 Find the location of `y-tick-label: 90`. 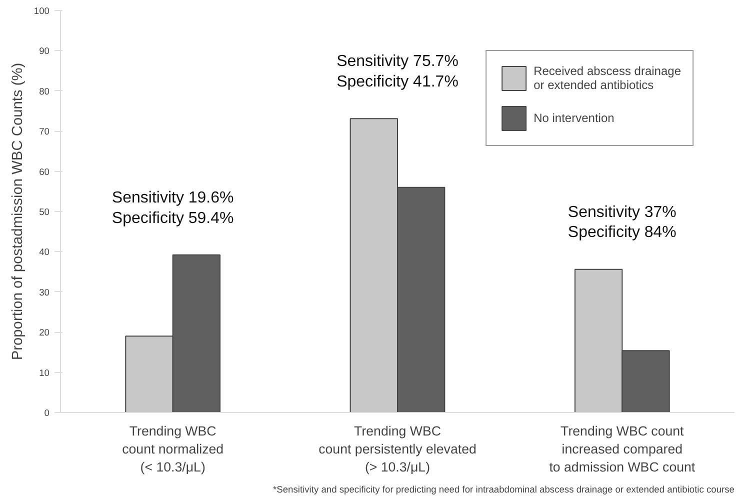

y-tick-label: 90 is located at coordinates (44, 51).